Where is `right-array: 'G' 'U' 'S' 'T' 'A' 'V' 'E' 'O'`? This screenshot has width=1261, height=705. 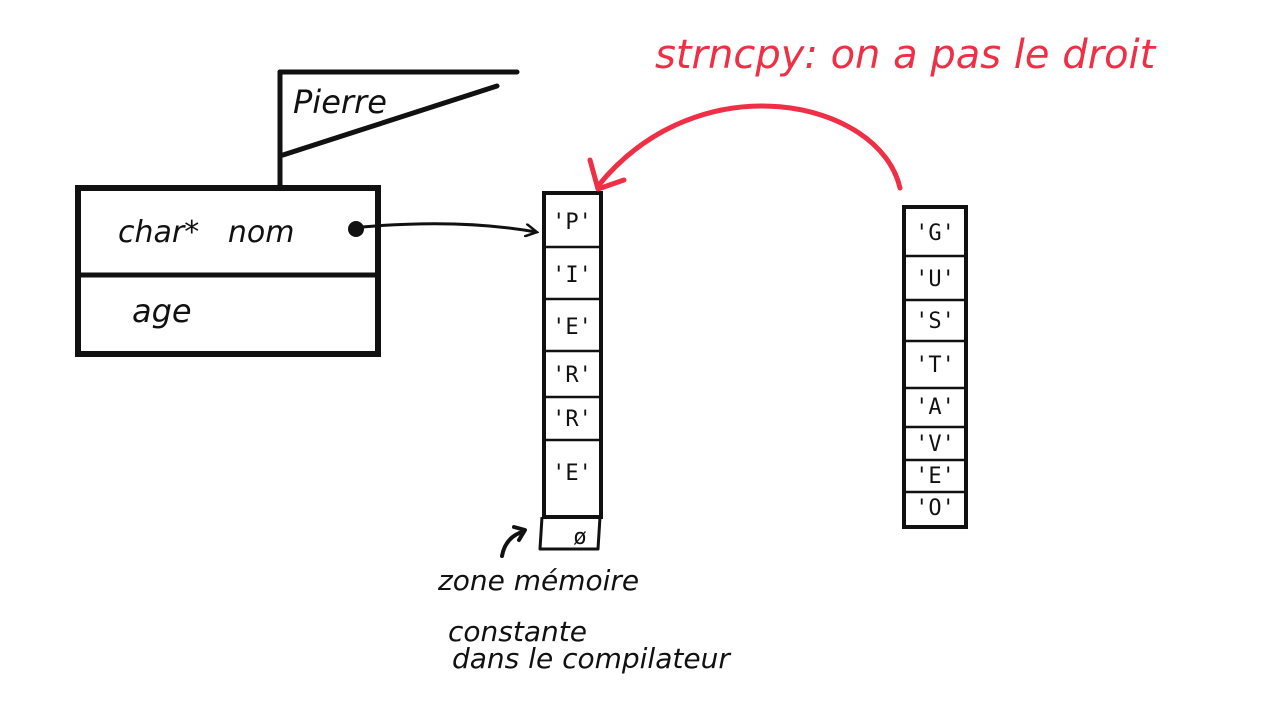 right-array: 'G' 'U' 'S' 'T' 'A' 'V' 'E' 'O' is located at coordinates (935, 367).